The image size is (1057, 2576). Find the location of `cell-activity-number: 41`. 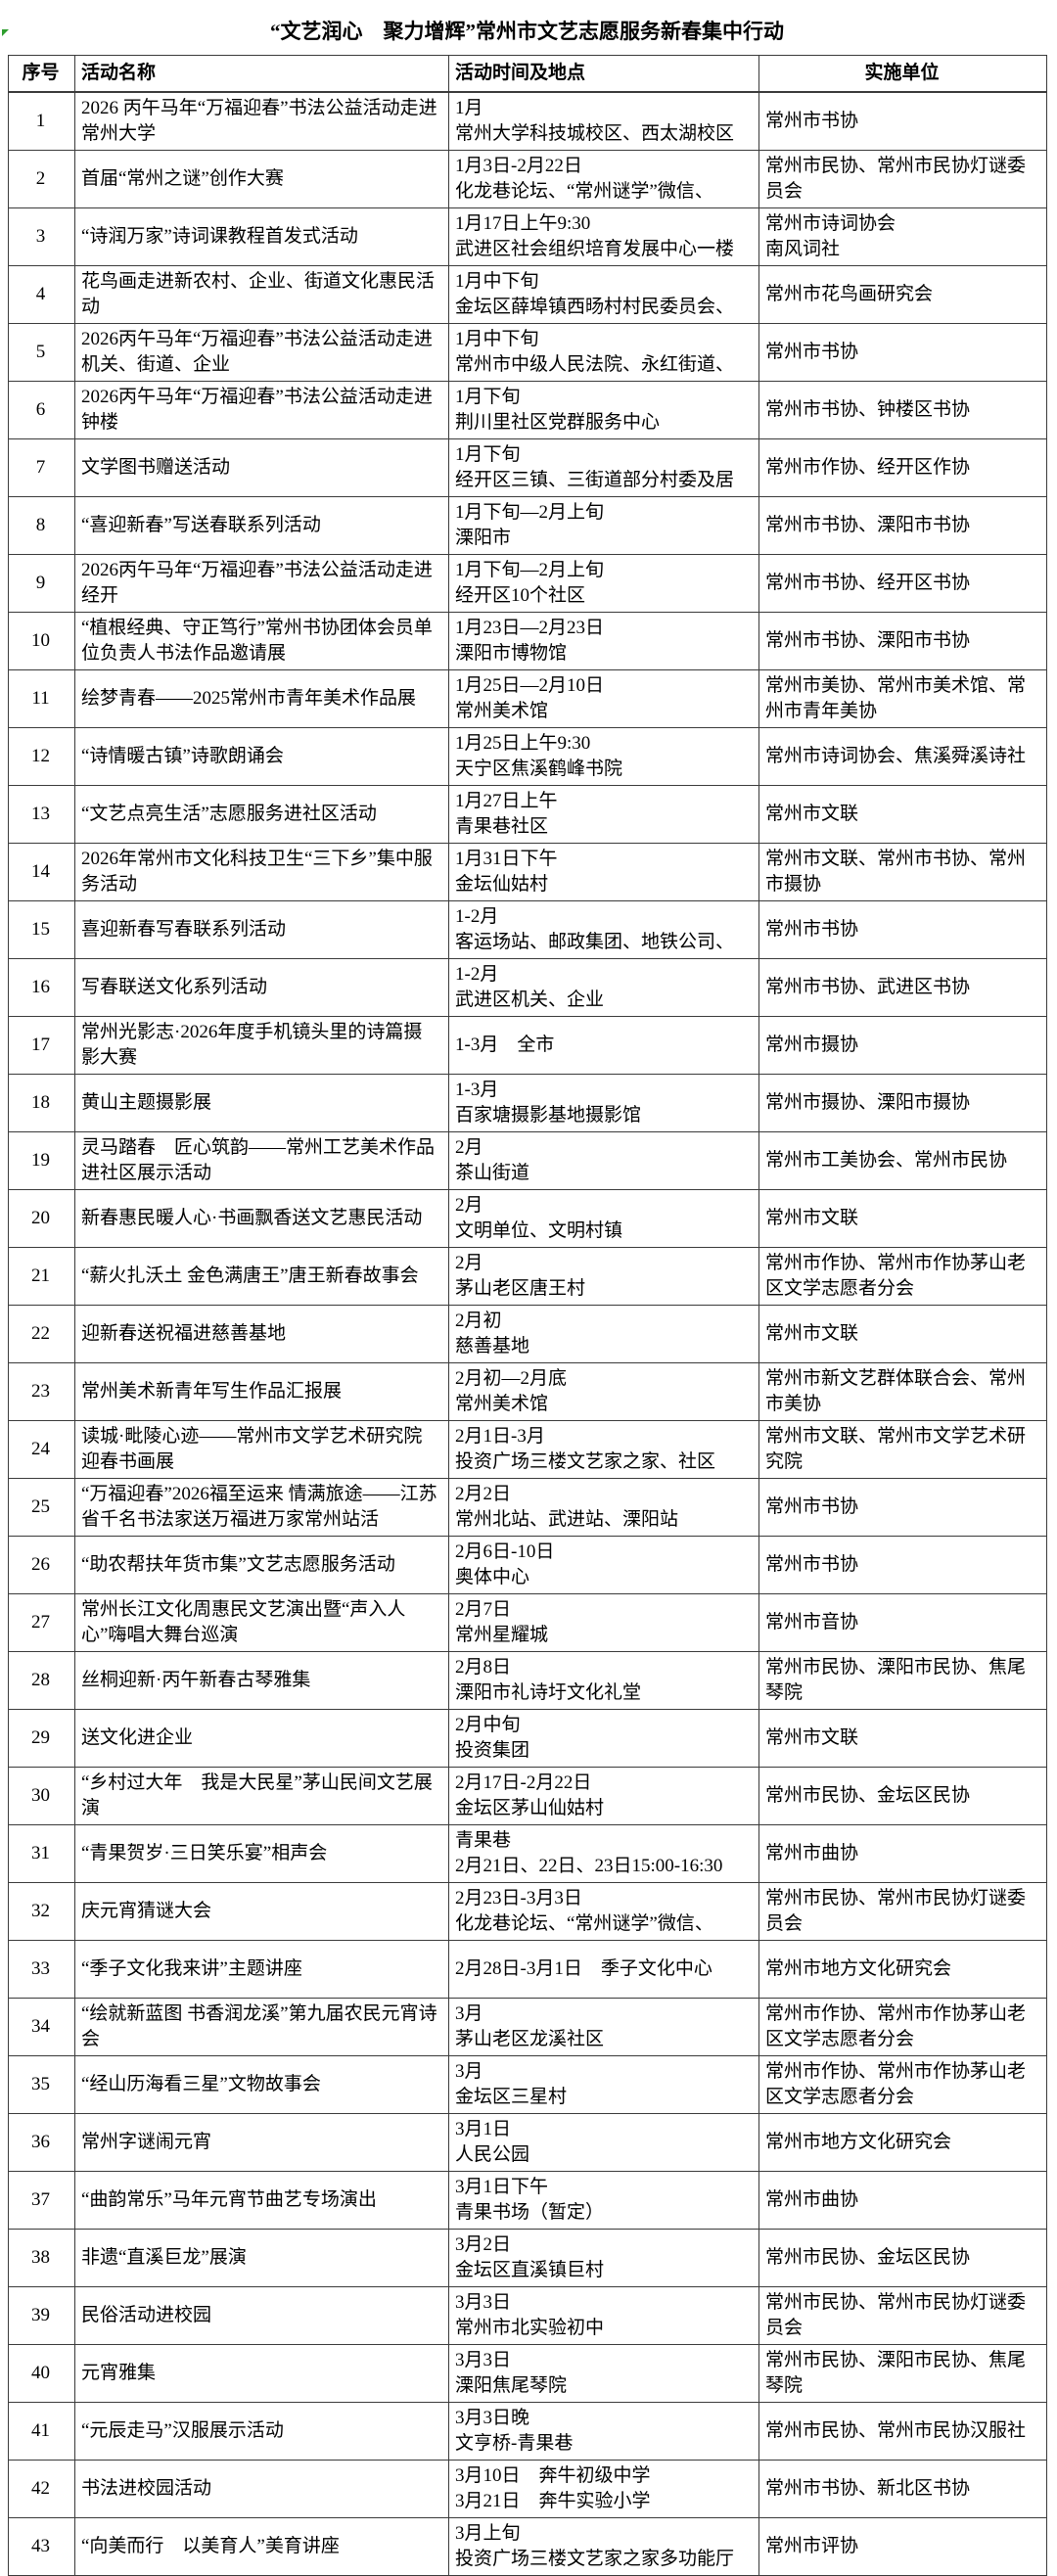

cell-activity-number: 41 is located at coordinates (42, 2431).